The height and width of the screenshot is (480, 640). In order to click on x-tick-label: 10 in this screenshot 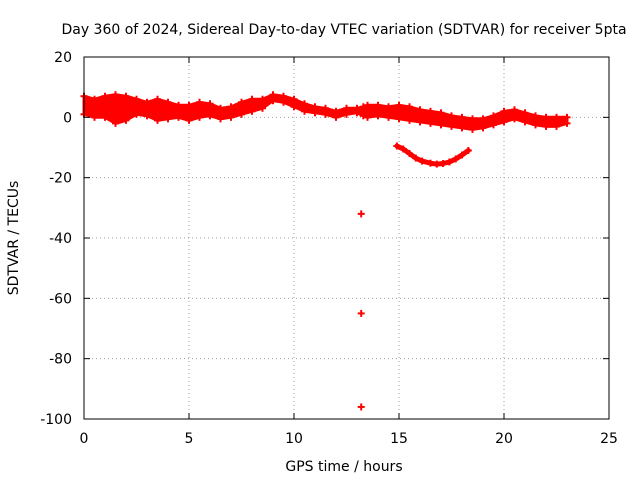, I will do `click(294, 439)`.